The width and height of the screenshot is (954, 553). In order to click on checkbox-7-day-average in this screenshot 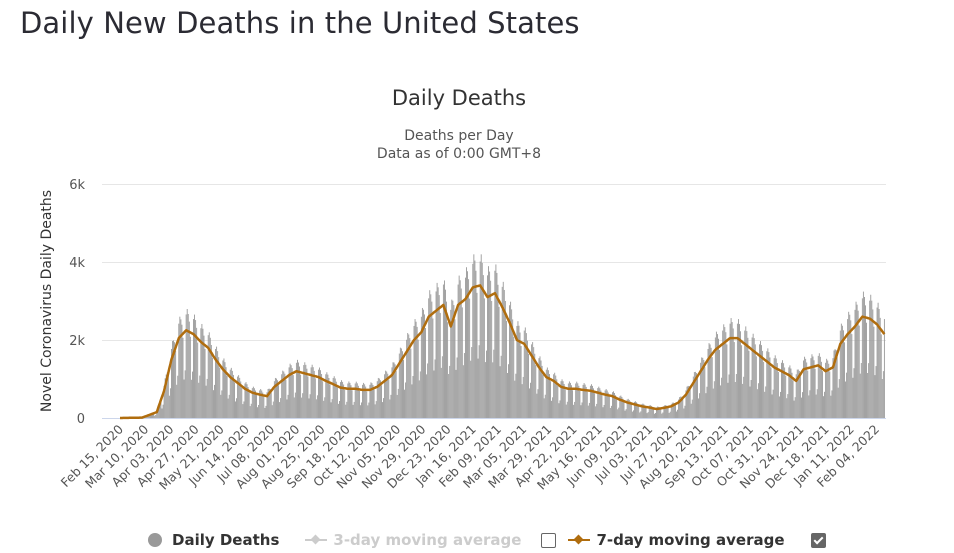, I will do `click(818, 540)`.